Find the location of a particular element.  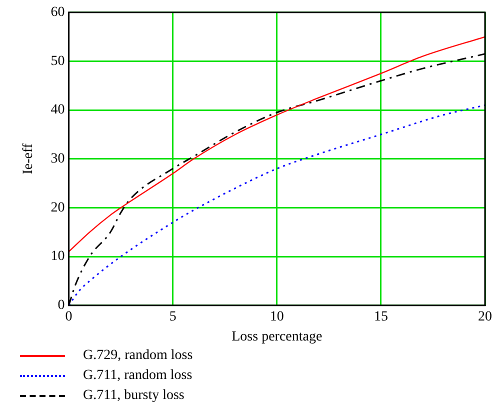

y-tick-label: 20 is located at coordinates (57, 208).